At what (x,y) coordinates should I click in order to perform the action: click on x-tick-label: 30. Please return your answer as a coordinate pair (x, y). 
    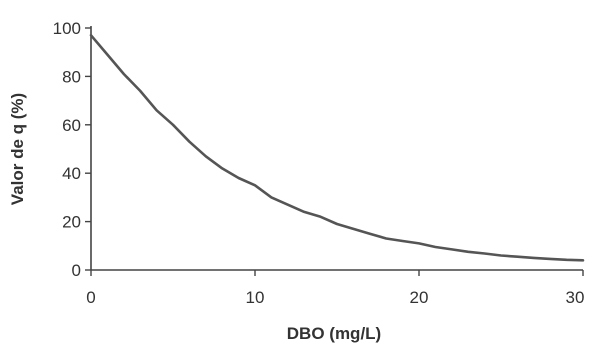
    Looking at the image, I should click on (575, 297).